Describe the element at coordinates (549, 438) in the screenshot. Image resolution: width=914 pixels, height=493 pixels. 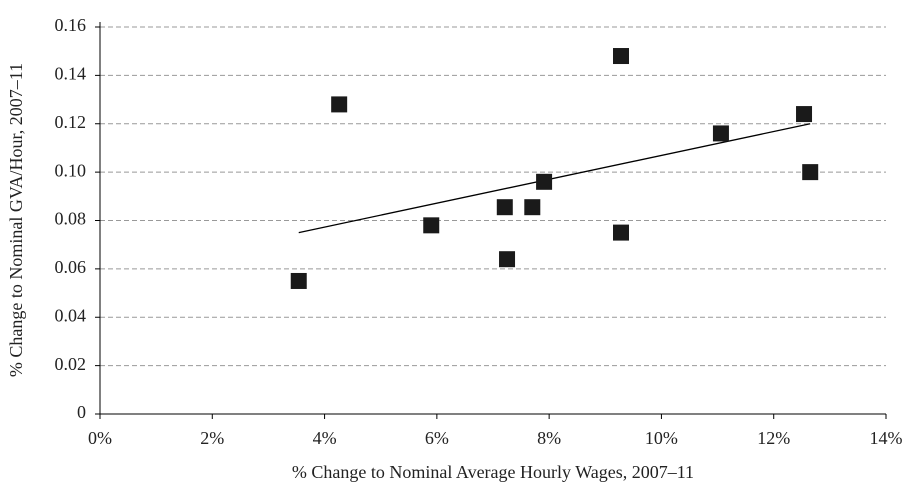
I see `x-tick-label: 8%` at that location.